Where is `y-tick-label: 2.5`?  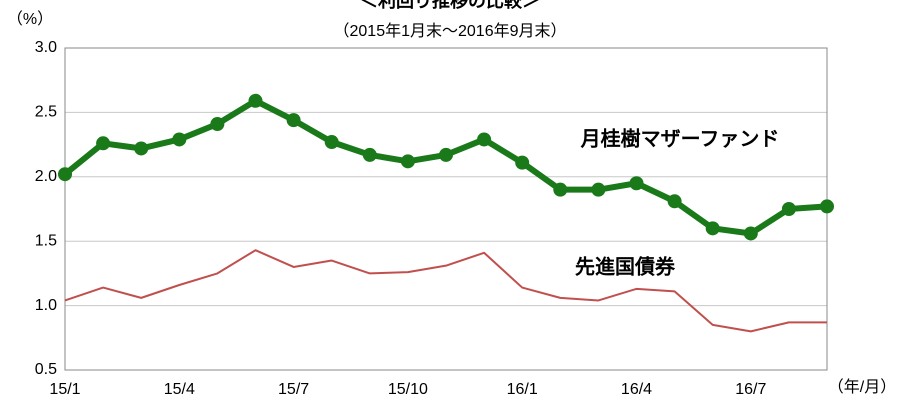 y-tick-label: 2.5 is located at coordinates (46, 112).